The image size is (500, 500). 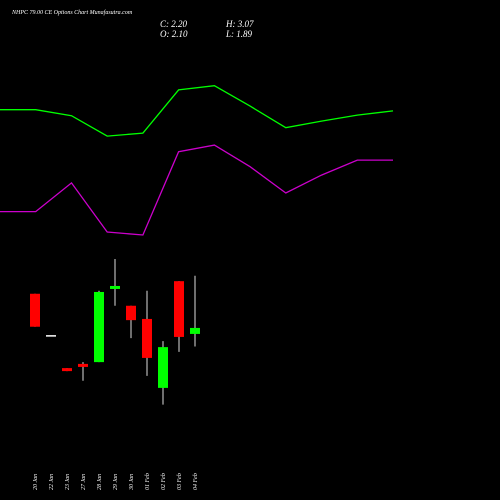 I want to click on x-tick-label: 29 Jan, so click(x=116, y=482).